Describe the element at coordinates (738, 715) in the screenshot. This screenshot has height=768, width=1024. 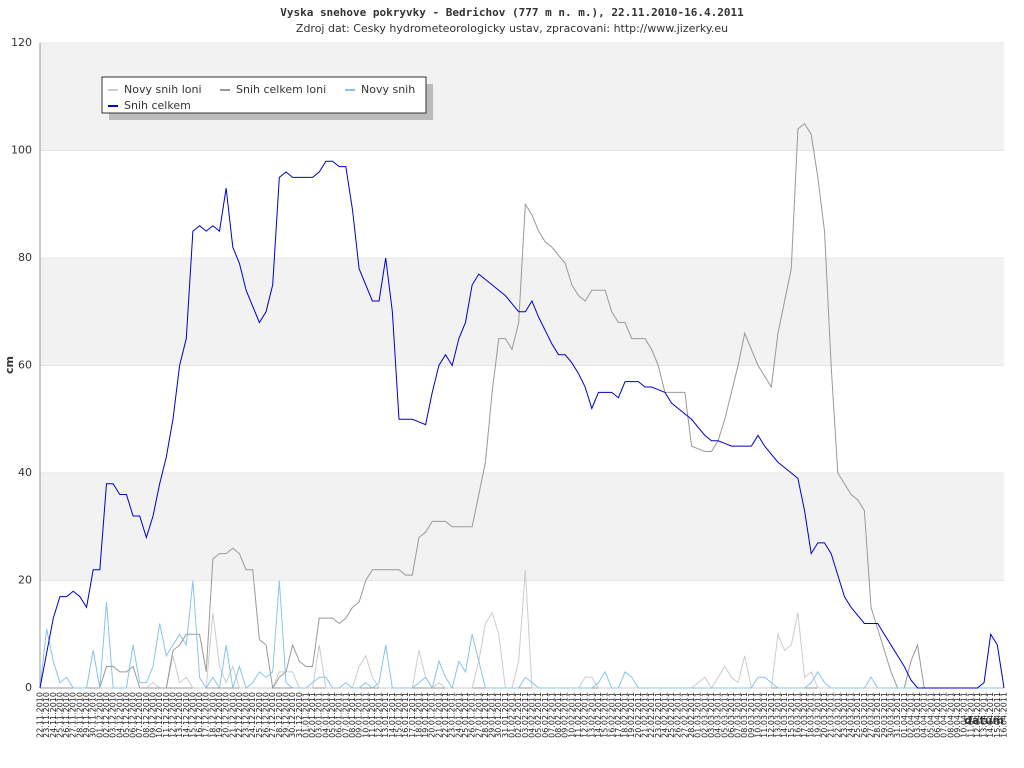
I see `x-tick-label: 07.03.2011` at that location.